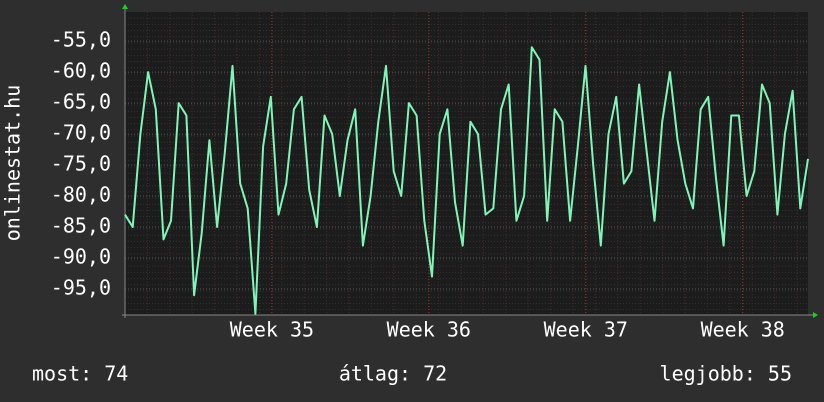 This screenshot has width=824, height=402. Describe the element at coordinates (743, 330) in the screenshot. I see `x-tick-label: Week 38` at that location.